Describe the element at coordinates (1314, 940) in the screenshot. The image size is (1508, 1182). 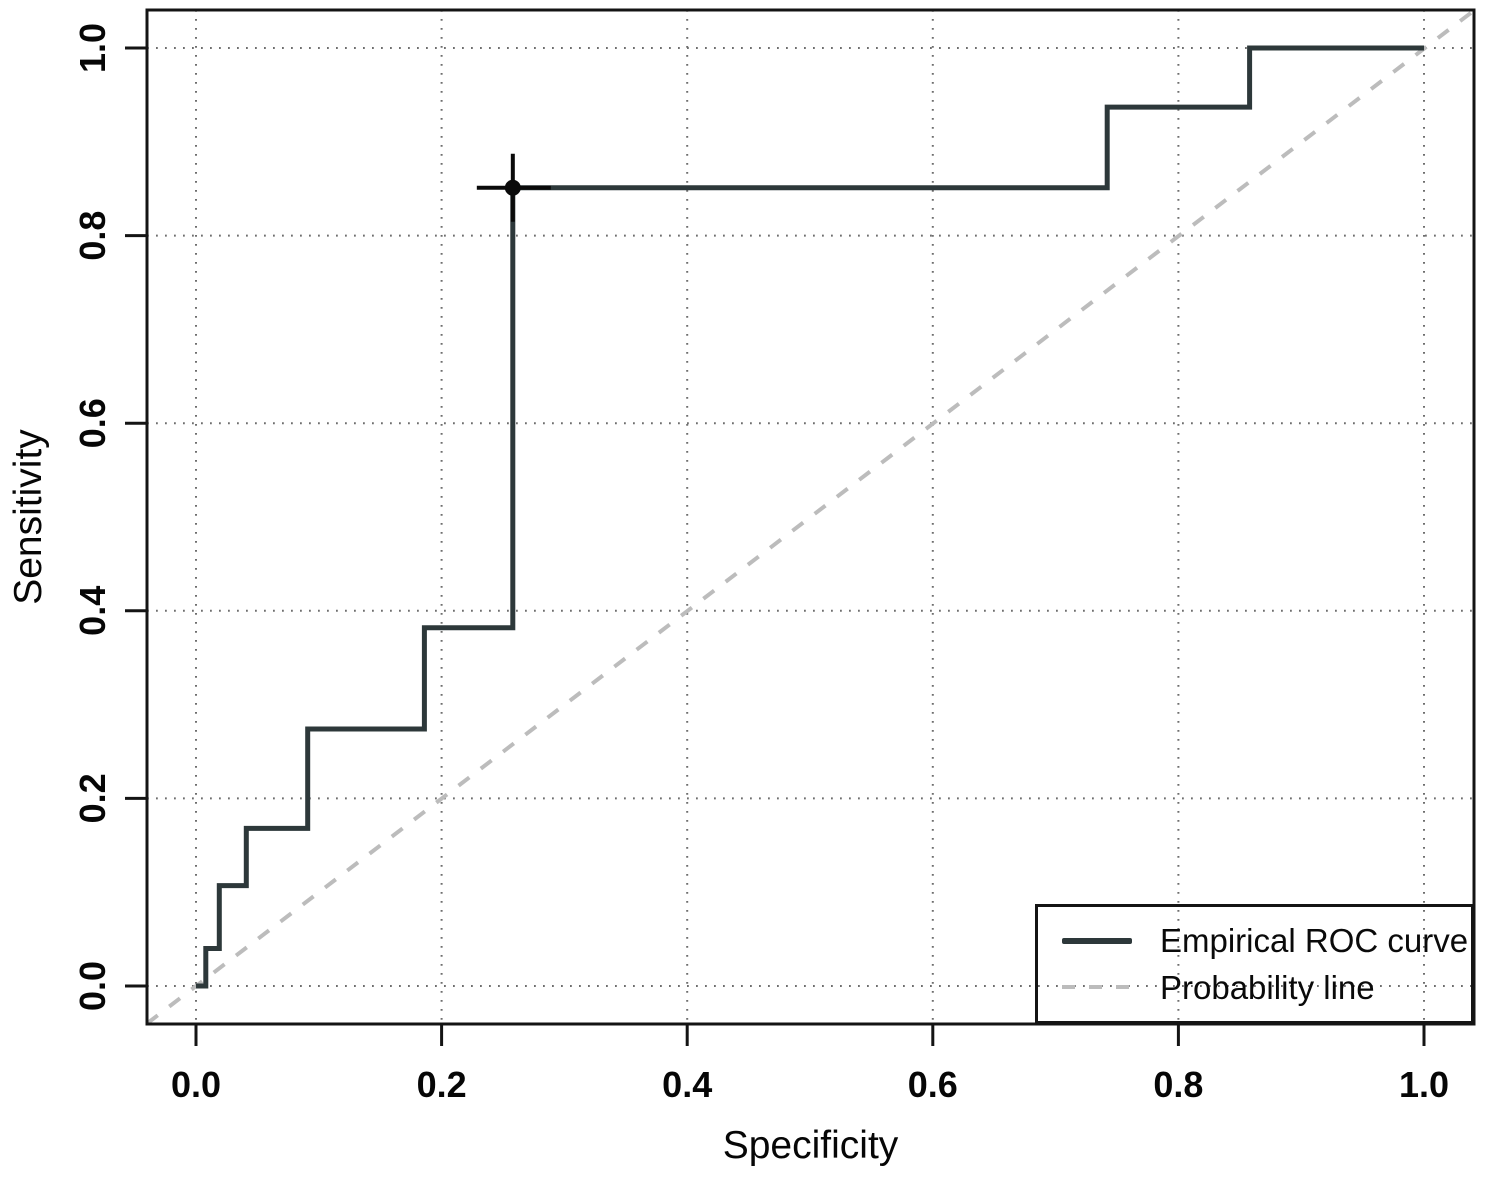
I see `legend-label-empirical-roc: Empirical ROC curve` at that location.